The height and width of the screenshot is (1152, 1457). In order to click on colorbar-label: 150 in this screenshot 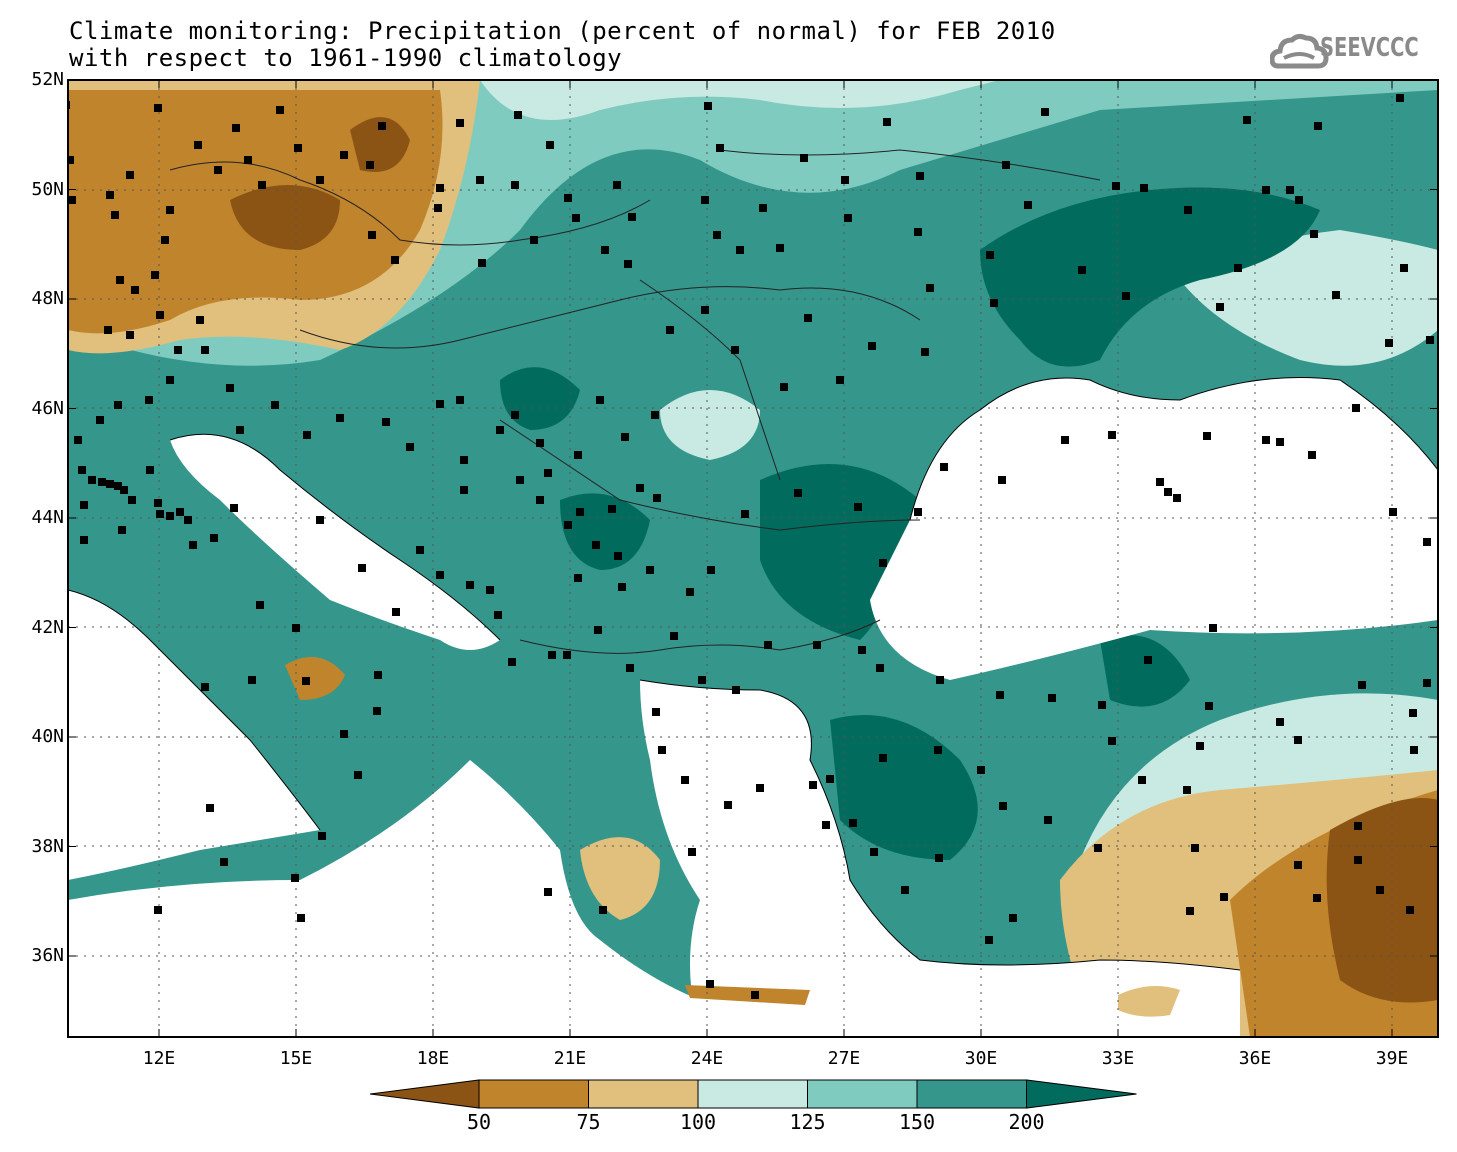, I will do `click(917, 1122)`.